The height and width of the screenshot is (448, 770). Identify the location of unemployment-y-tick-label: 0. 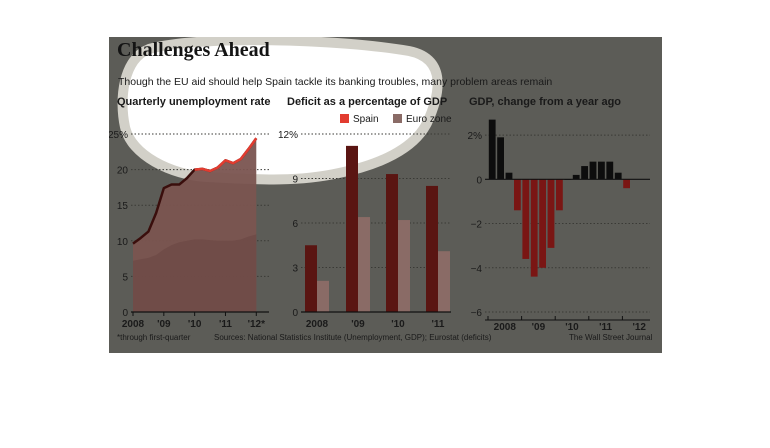
(125, 313).